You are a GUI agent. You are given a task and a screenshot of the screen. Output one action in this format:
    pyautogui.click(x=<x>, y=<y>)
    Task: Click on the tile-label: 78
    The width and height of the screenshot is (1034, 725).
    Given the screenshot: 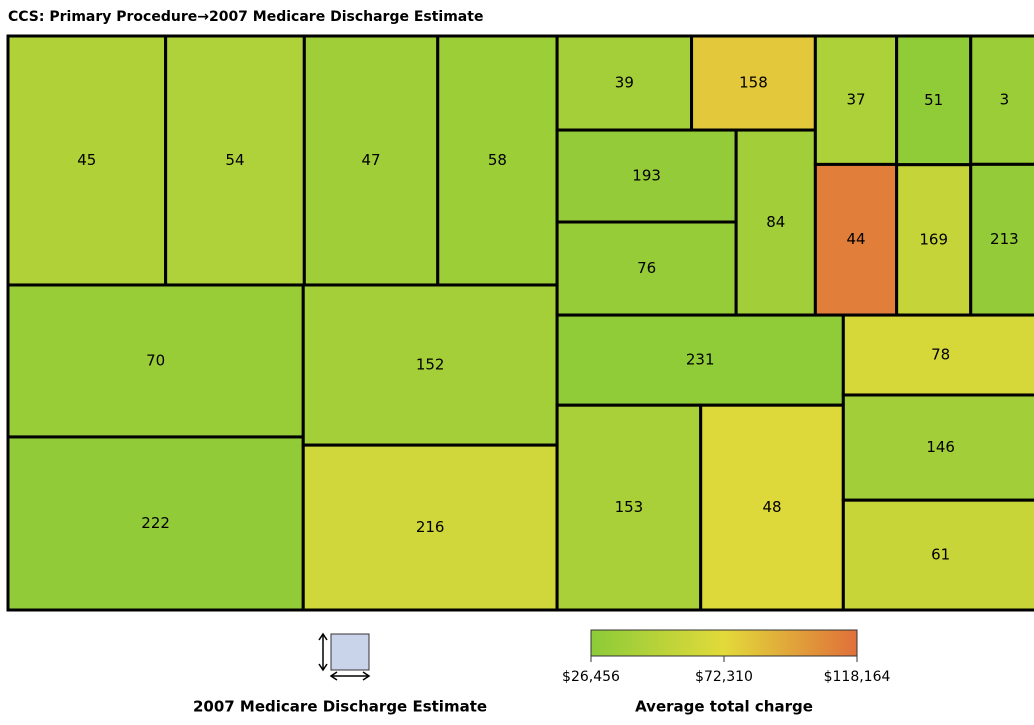 What is the action you would take?
    pyautogui.click(x=940, y=355)
    